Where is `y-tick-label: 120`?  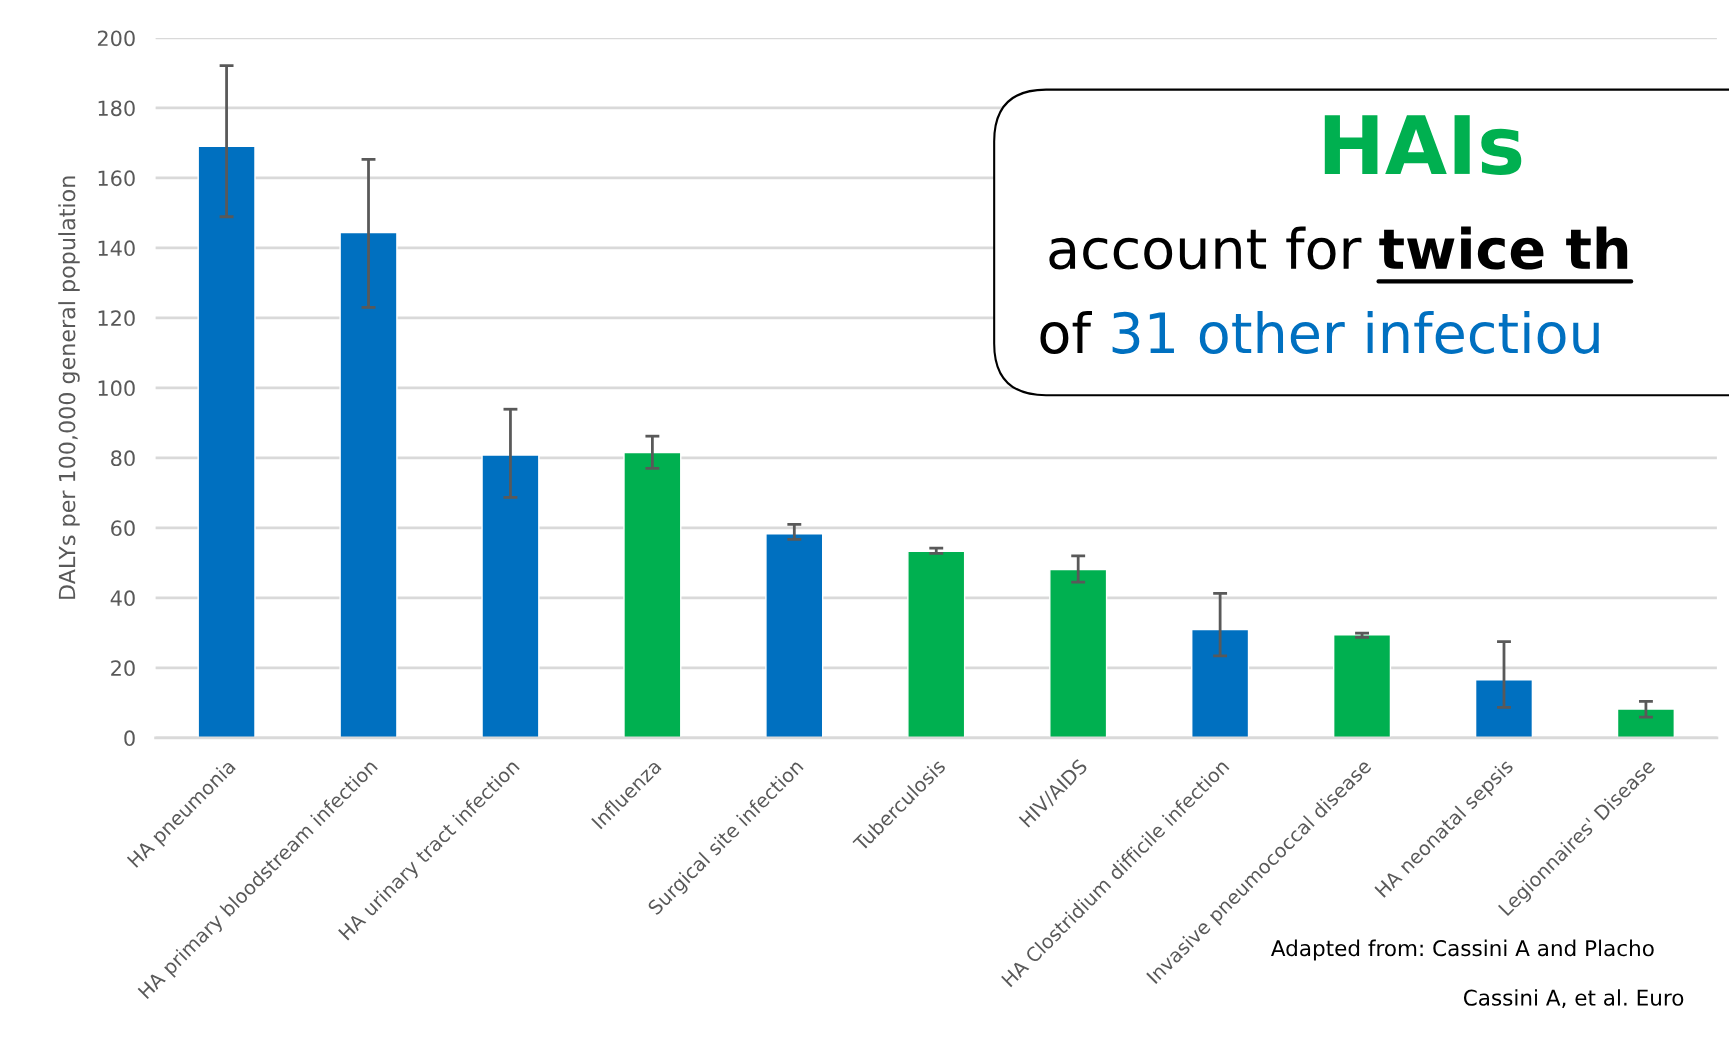 y-tick-label: 120 is located at coordinates (116, 318).